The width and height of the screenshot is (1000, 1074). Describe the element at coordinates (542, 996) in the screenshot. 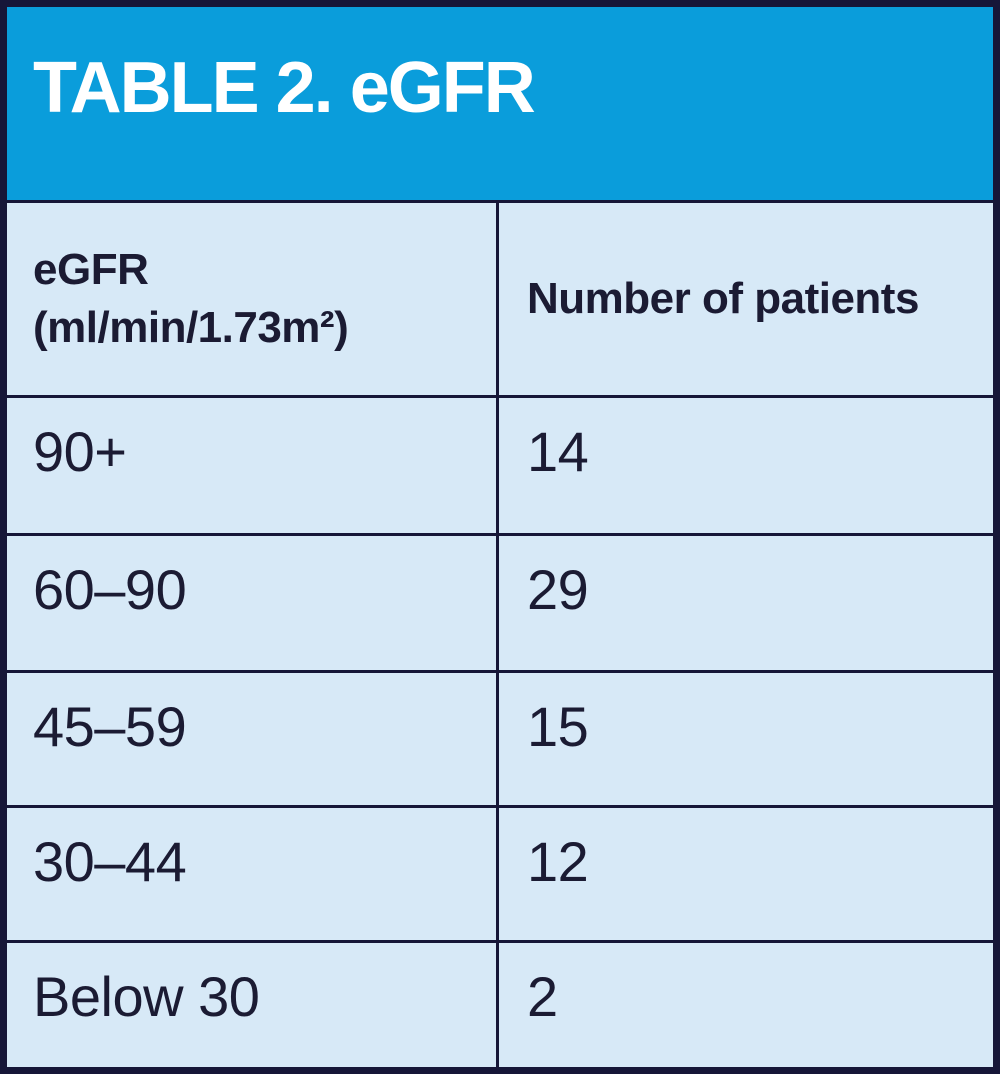

I see `patient-count-cell: 2` at that location.